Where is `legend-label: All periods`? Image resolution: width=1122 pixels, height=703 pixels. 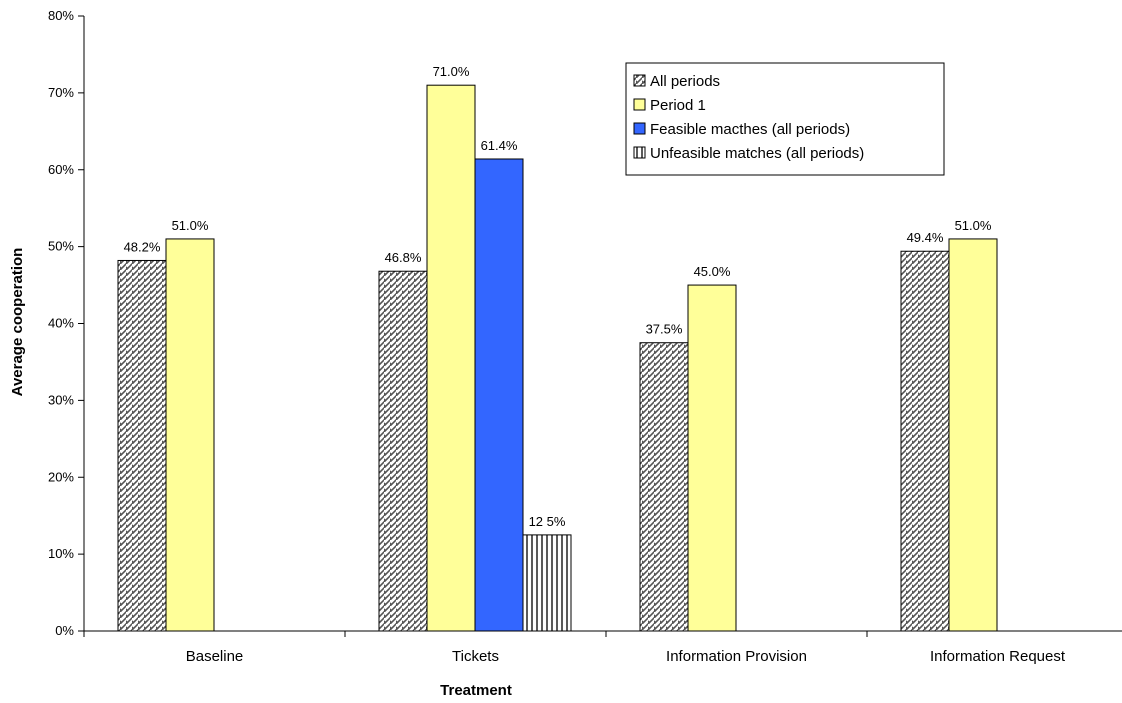
legend-label: All periods is located at coordinates (685, 81).